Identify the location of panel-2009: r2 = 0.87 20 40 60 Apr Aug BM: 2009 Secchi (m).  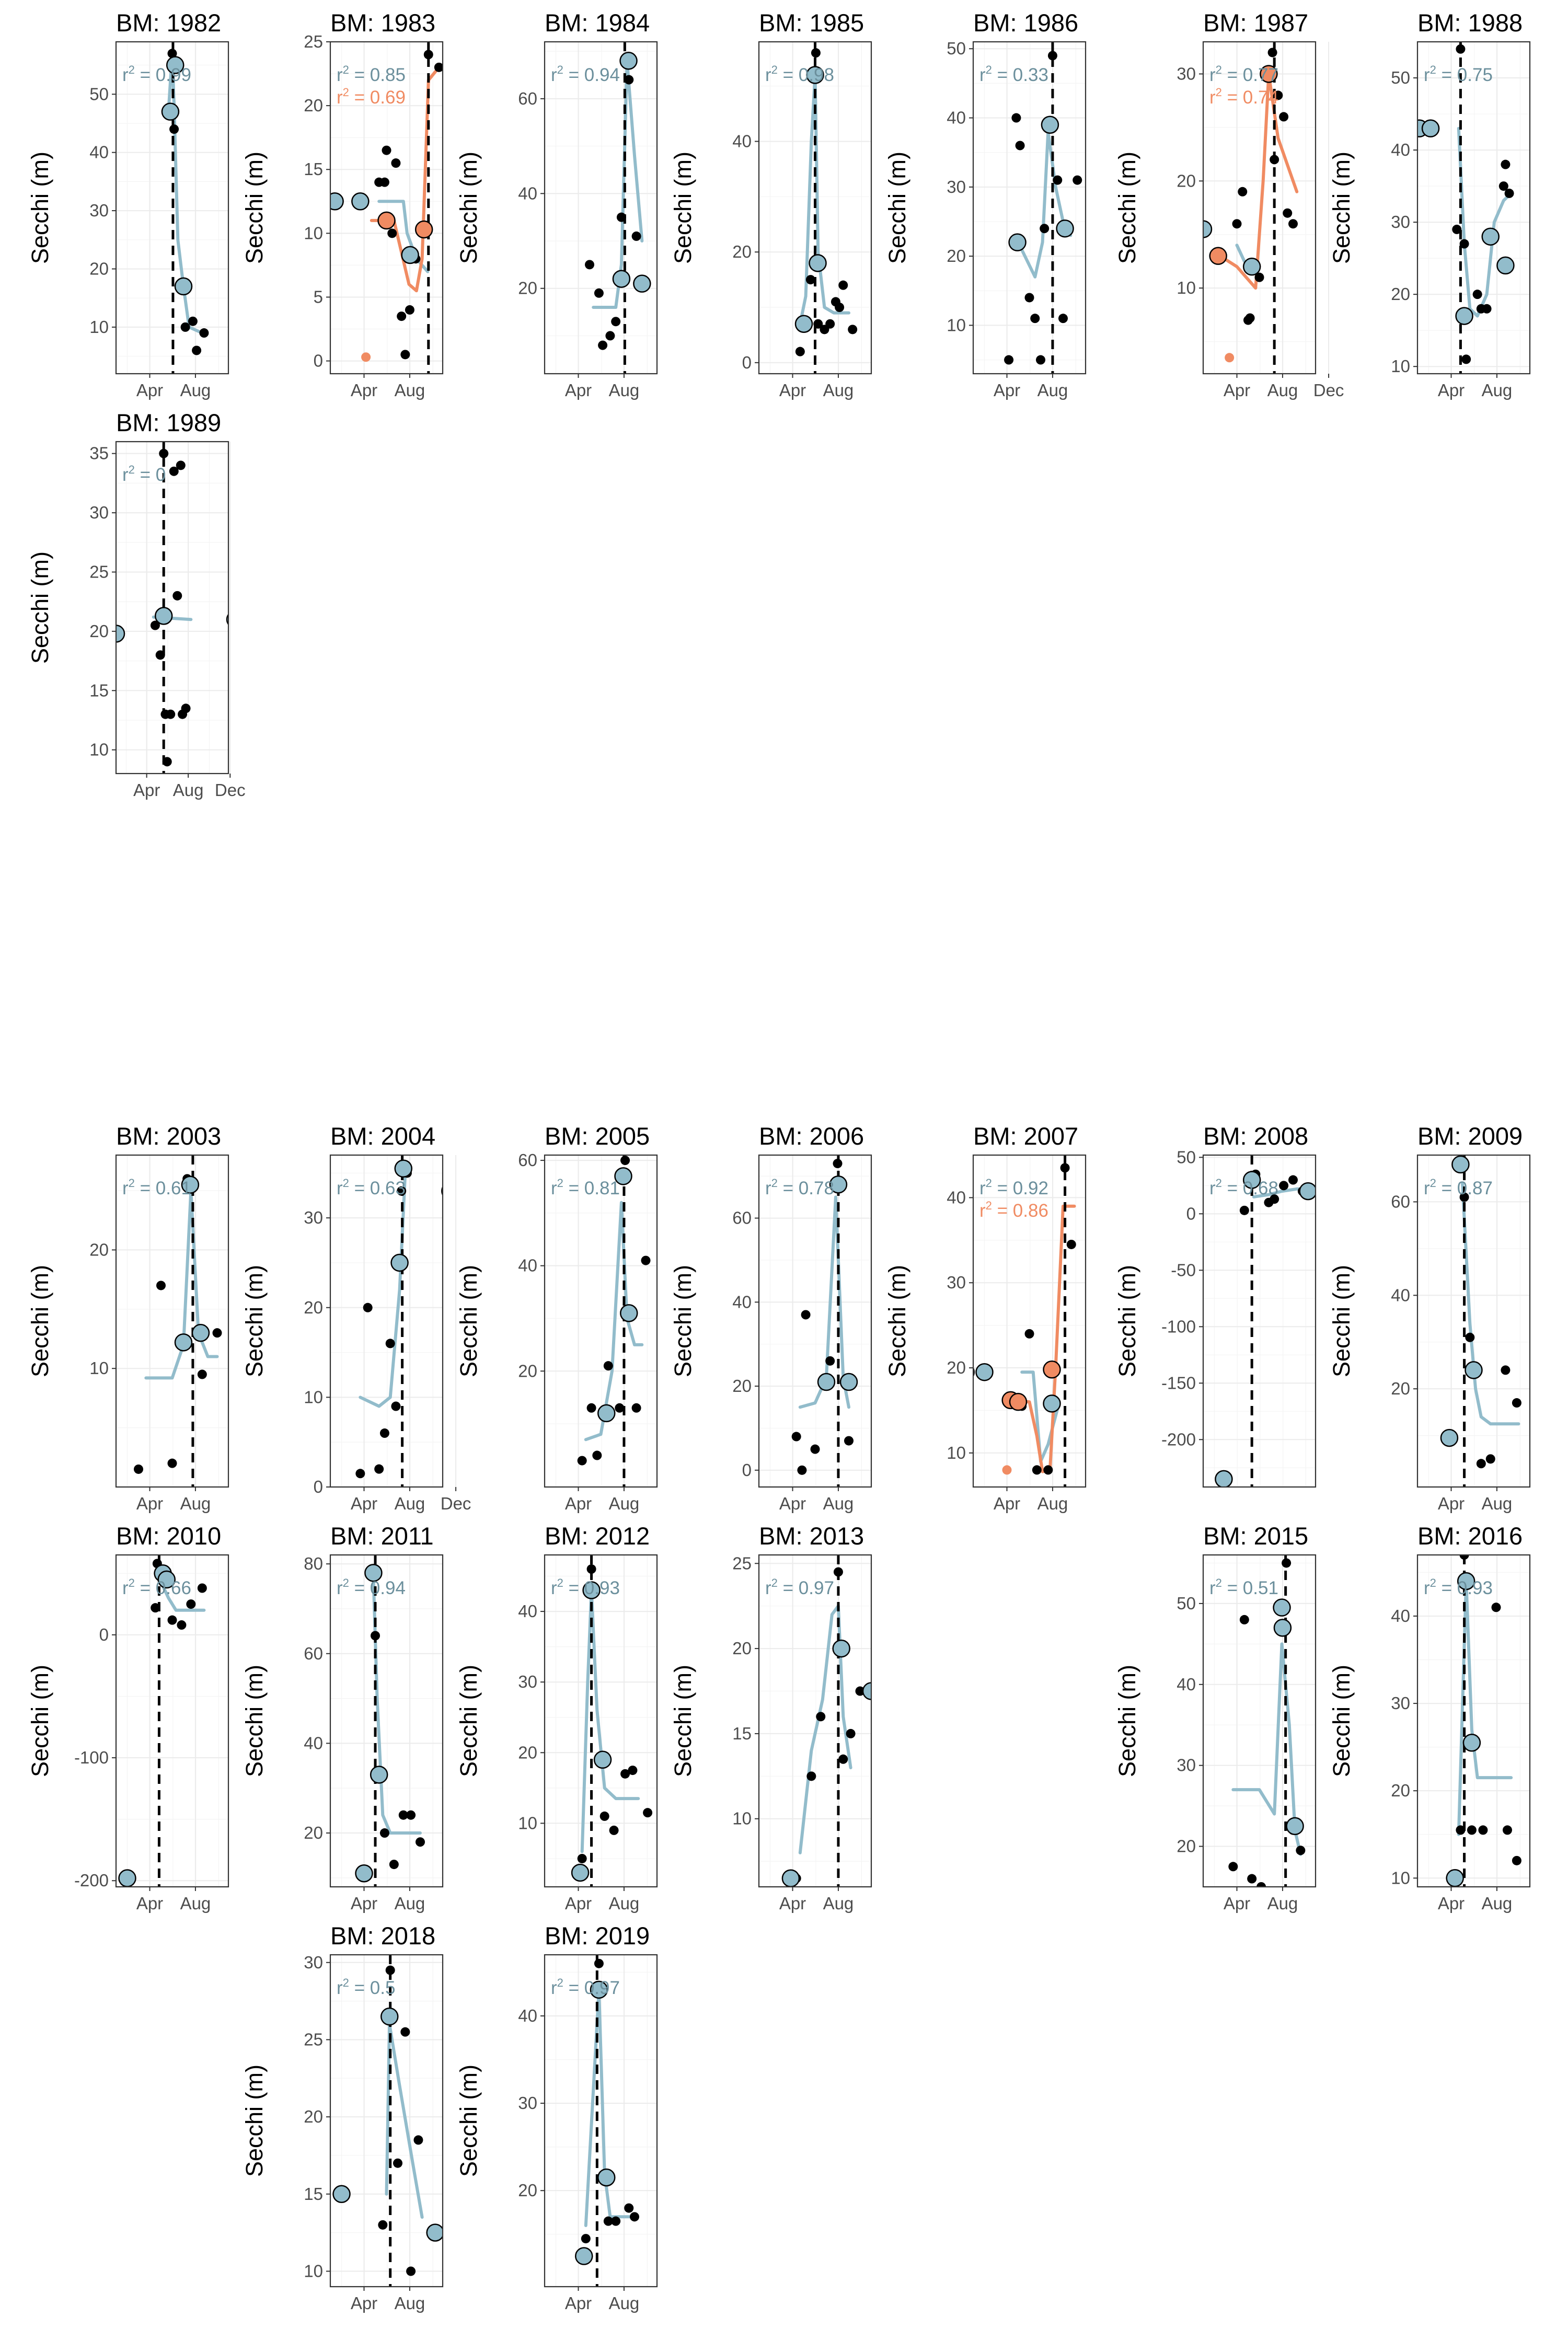
(1429, 1317).